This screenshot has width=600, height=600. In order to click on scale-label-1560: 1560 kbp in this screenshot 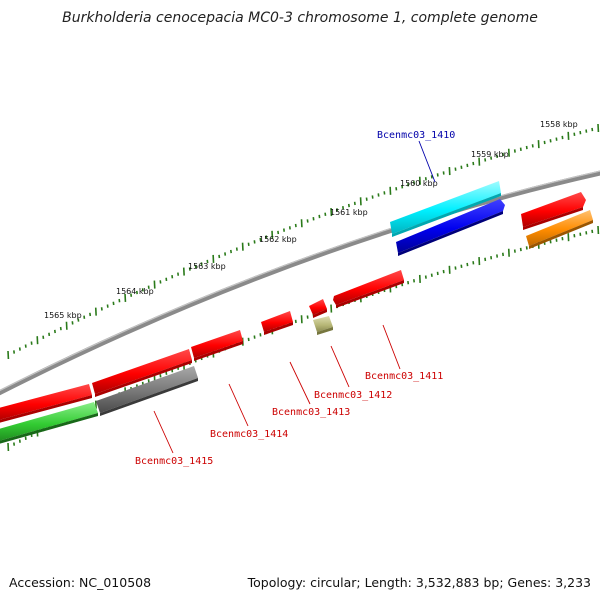, I will do `click(419, 183)`.